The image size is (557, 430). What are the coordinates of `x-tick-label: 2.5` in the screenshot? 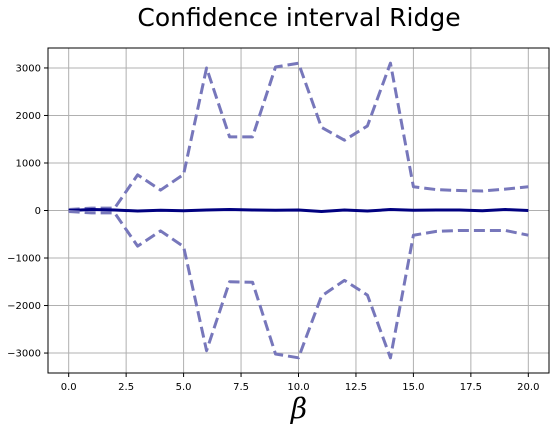 It's located at (126, 387).